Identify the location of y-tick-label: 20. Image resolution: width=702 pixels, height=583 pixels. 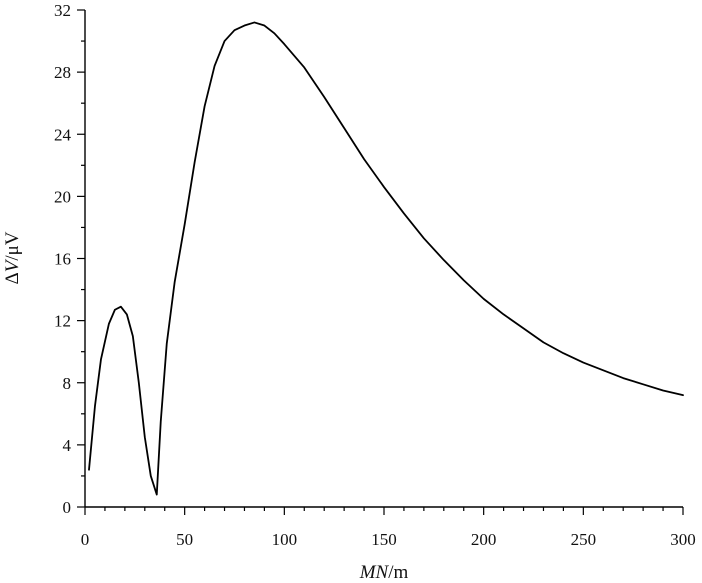
(62, 196).